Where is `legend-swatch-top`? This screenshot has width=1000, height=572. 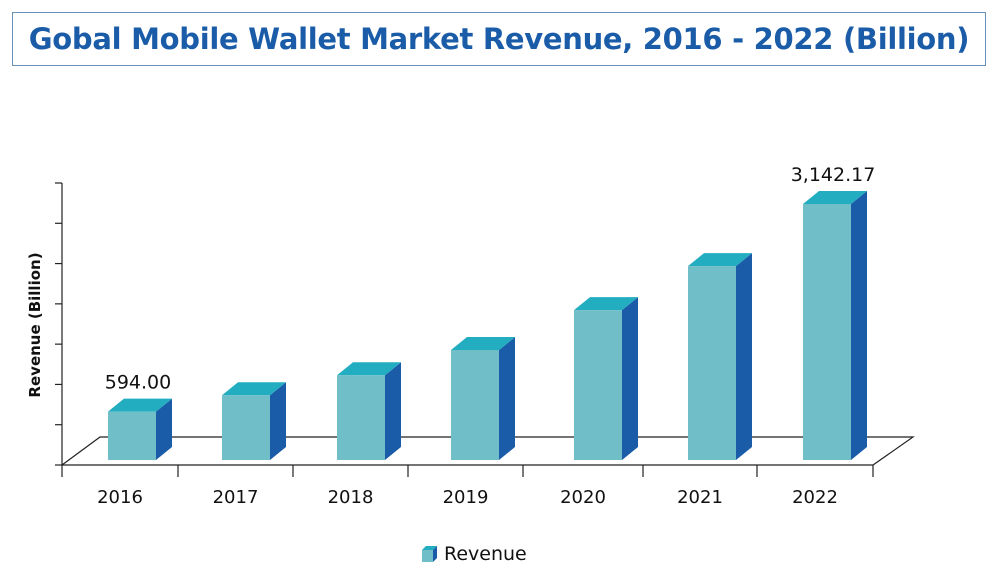 legend-swatch-top is located at coordinates (429, 548).